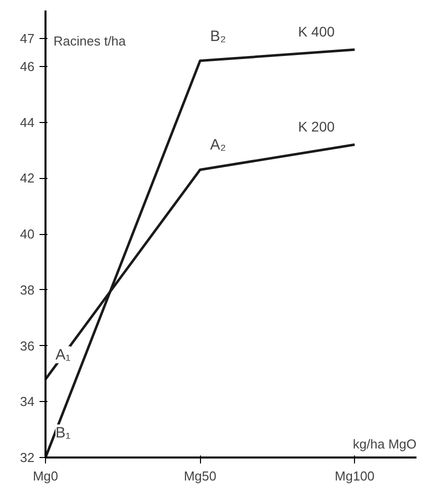 The height and width of the screenshot is (492, 436). Describe the element at coordinates (63, 433) in the screenshot. I see `annotation: B₁` at that location.